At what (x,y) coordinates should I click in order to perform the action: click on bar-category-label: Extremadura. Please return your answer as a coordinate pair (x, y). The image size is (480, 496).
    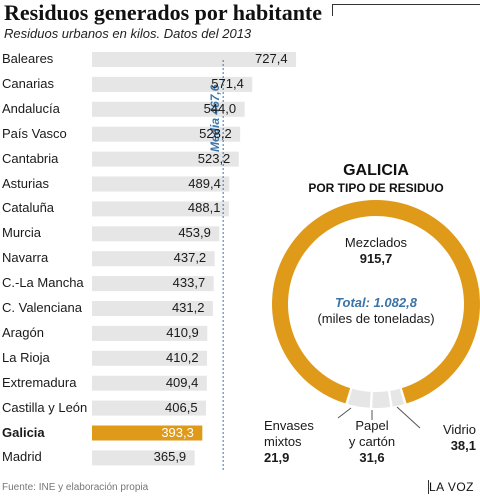
    Looking at the image, I should click on (39, 382).